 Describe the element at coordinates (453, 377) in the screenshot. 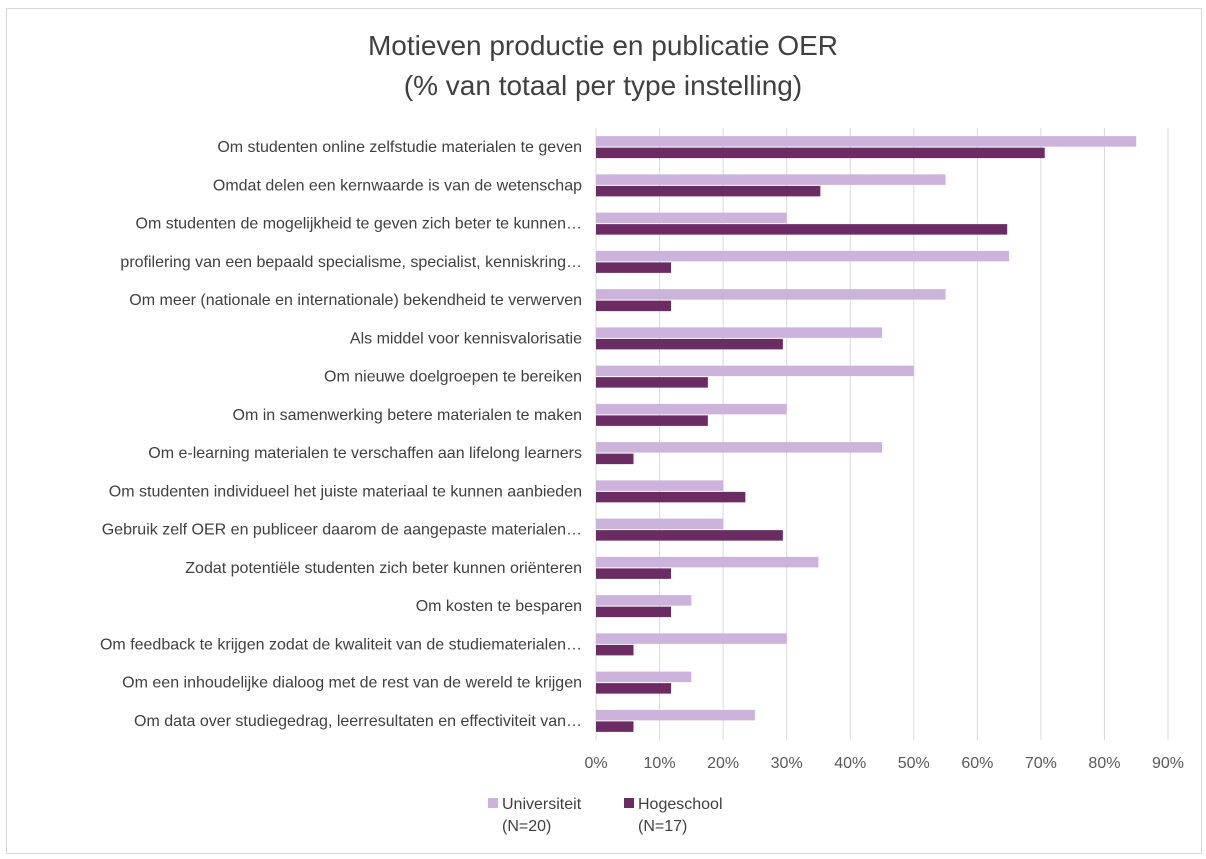

I see `category-label: Om nieuwe doelgroepen te bereiken` at that location.